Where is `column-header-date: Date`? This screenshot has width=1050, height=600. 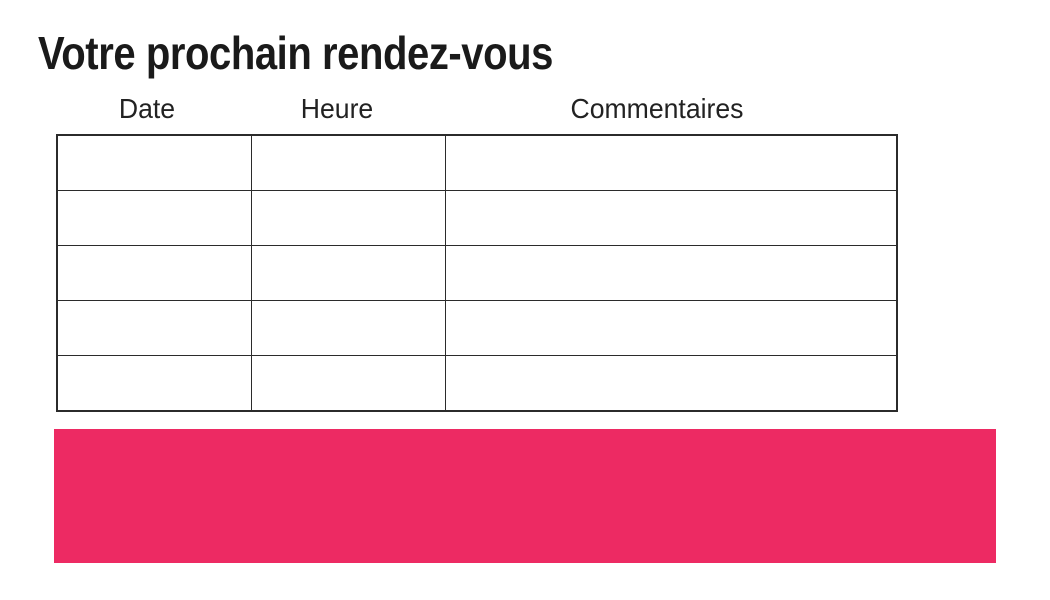
column-header-date: Date is located at coordinates (147, 108).